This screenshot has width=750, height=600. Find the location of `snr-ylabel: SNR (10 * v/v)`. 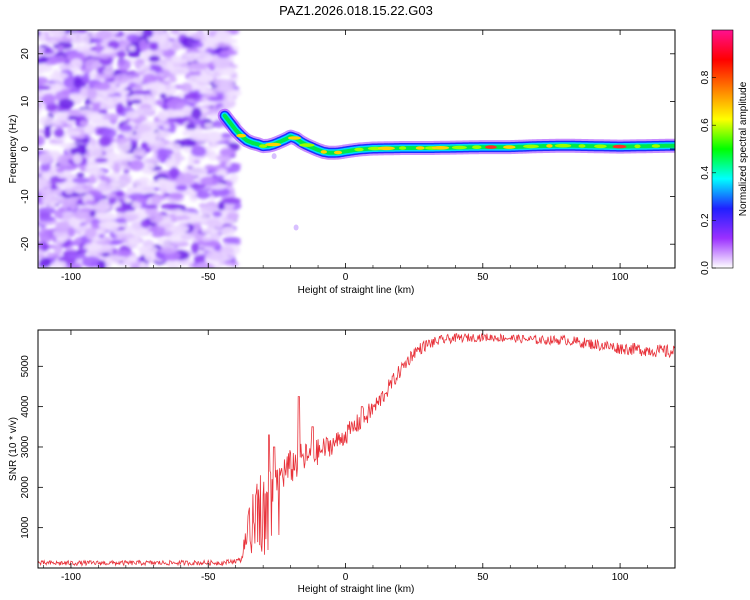

snr-ylabel: SNR (10 * v/v) is located at coordinates (13, 449).